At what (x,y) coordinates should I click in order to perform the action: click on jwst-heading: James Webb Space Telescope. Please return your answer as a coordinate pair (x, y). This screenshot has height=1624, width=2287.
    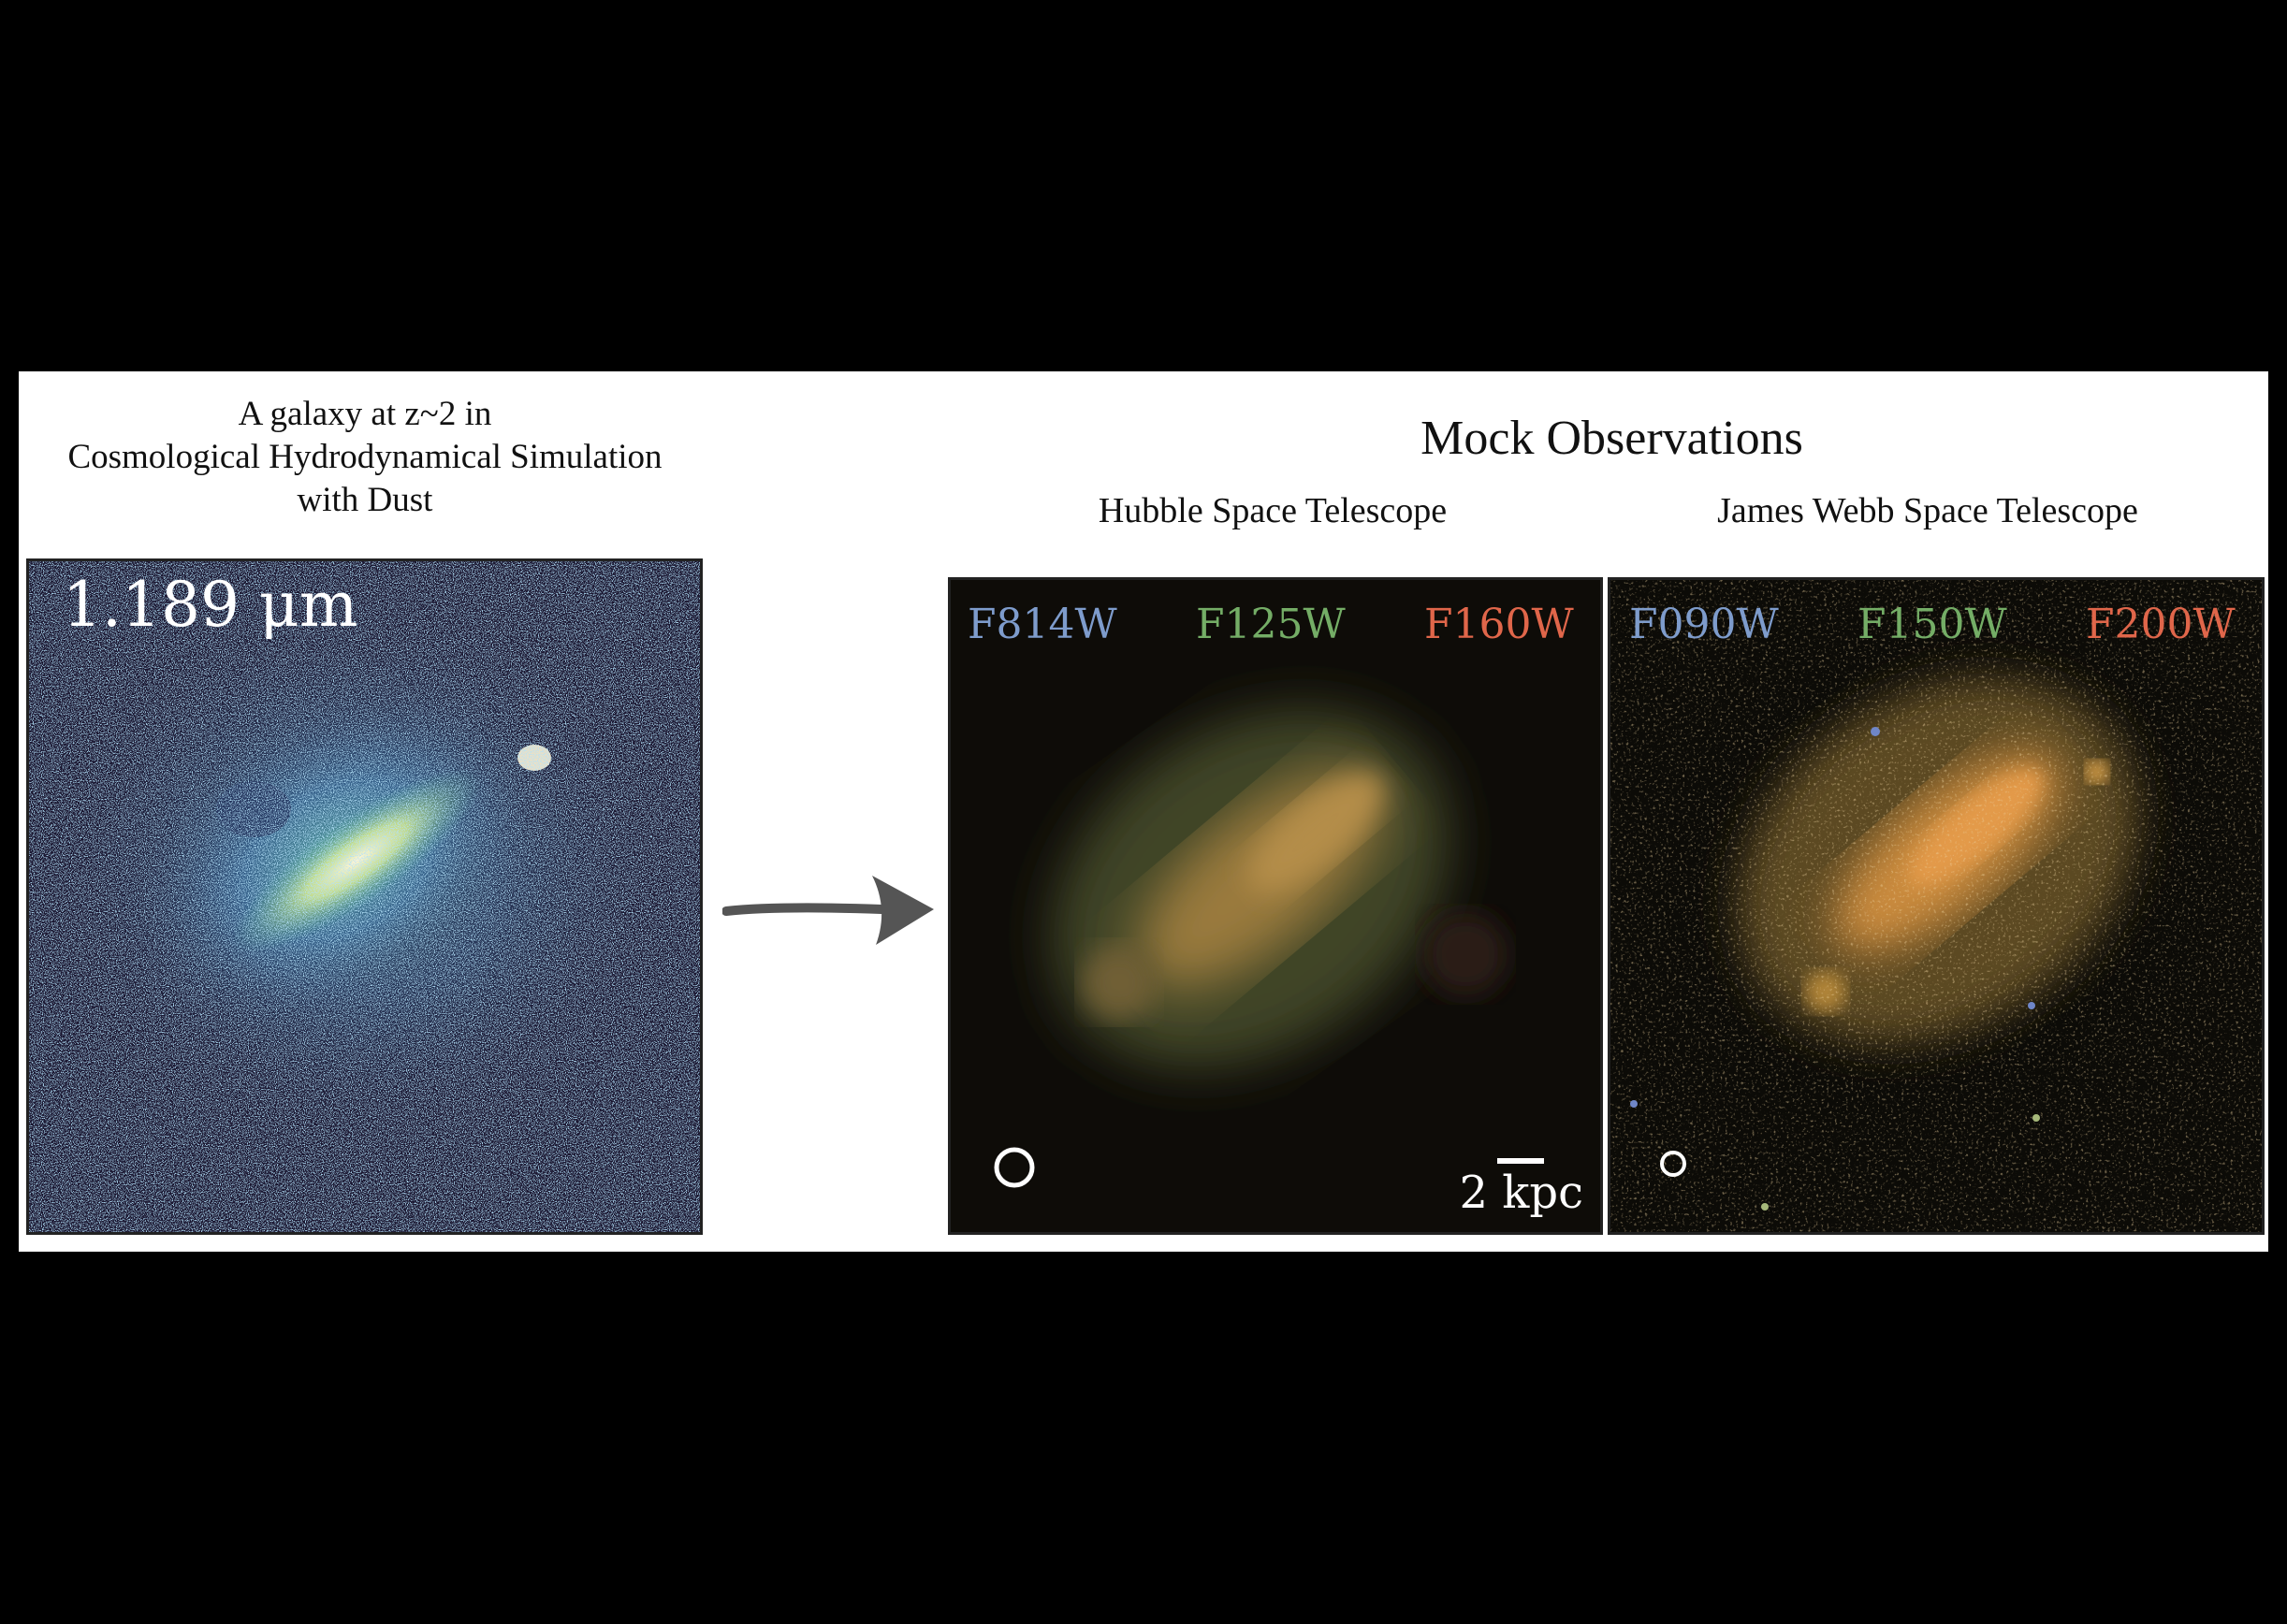
    Looking at the image, I should click on (1928, 510).